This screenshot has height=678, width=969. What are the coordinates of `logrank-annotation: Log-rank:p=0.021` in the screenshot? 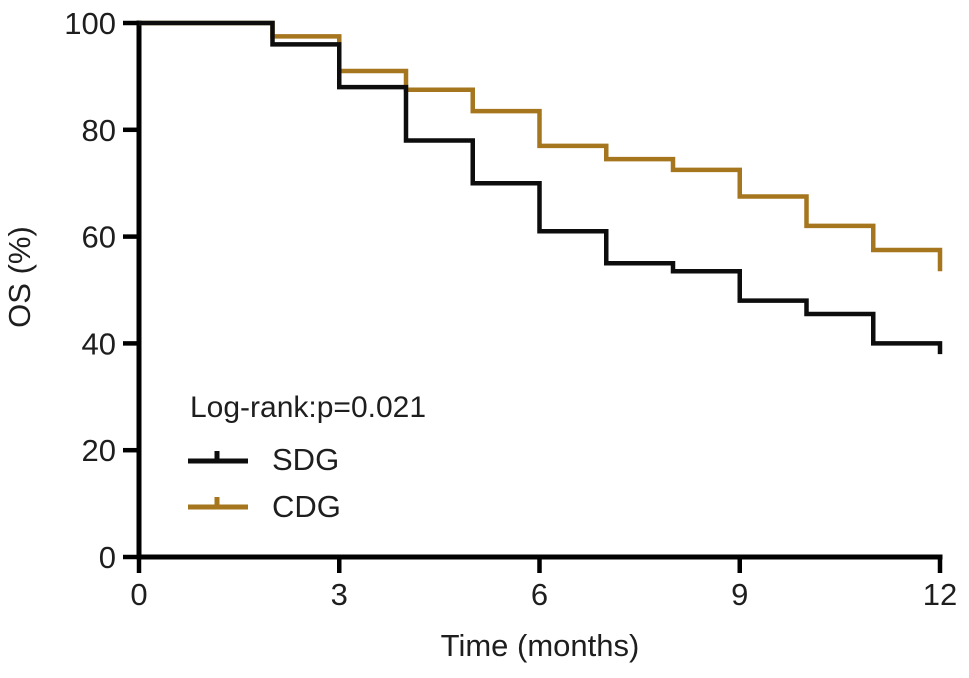 It's located at (308, 407).